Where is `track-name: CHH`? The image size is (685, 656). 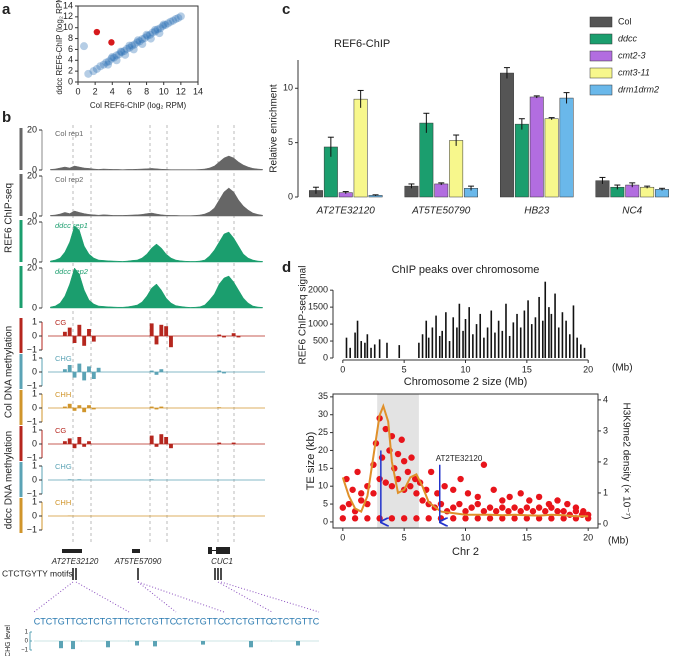 track-name: CHH is located at coordinates (63, 394).